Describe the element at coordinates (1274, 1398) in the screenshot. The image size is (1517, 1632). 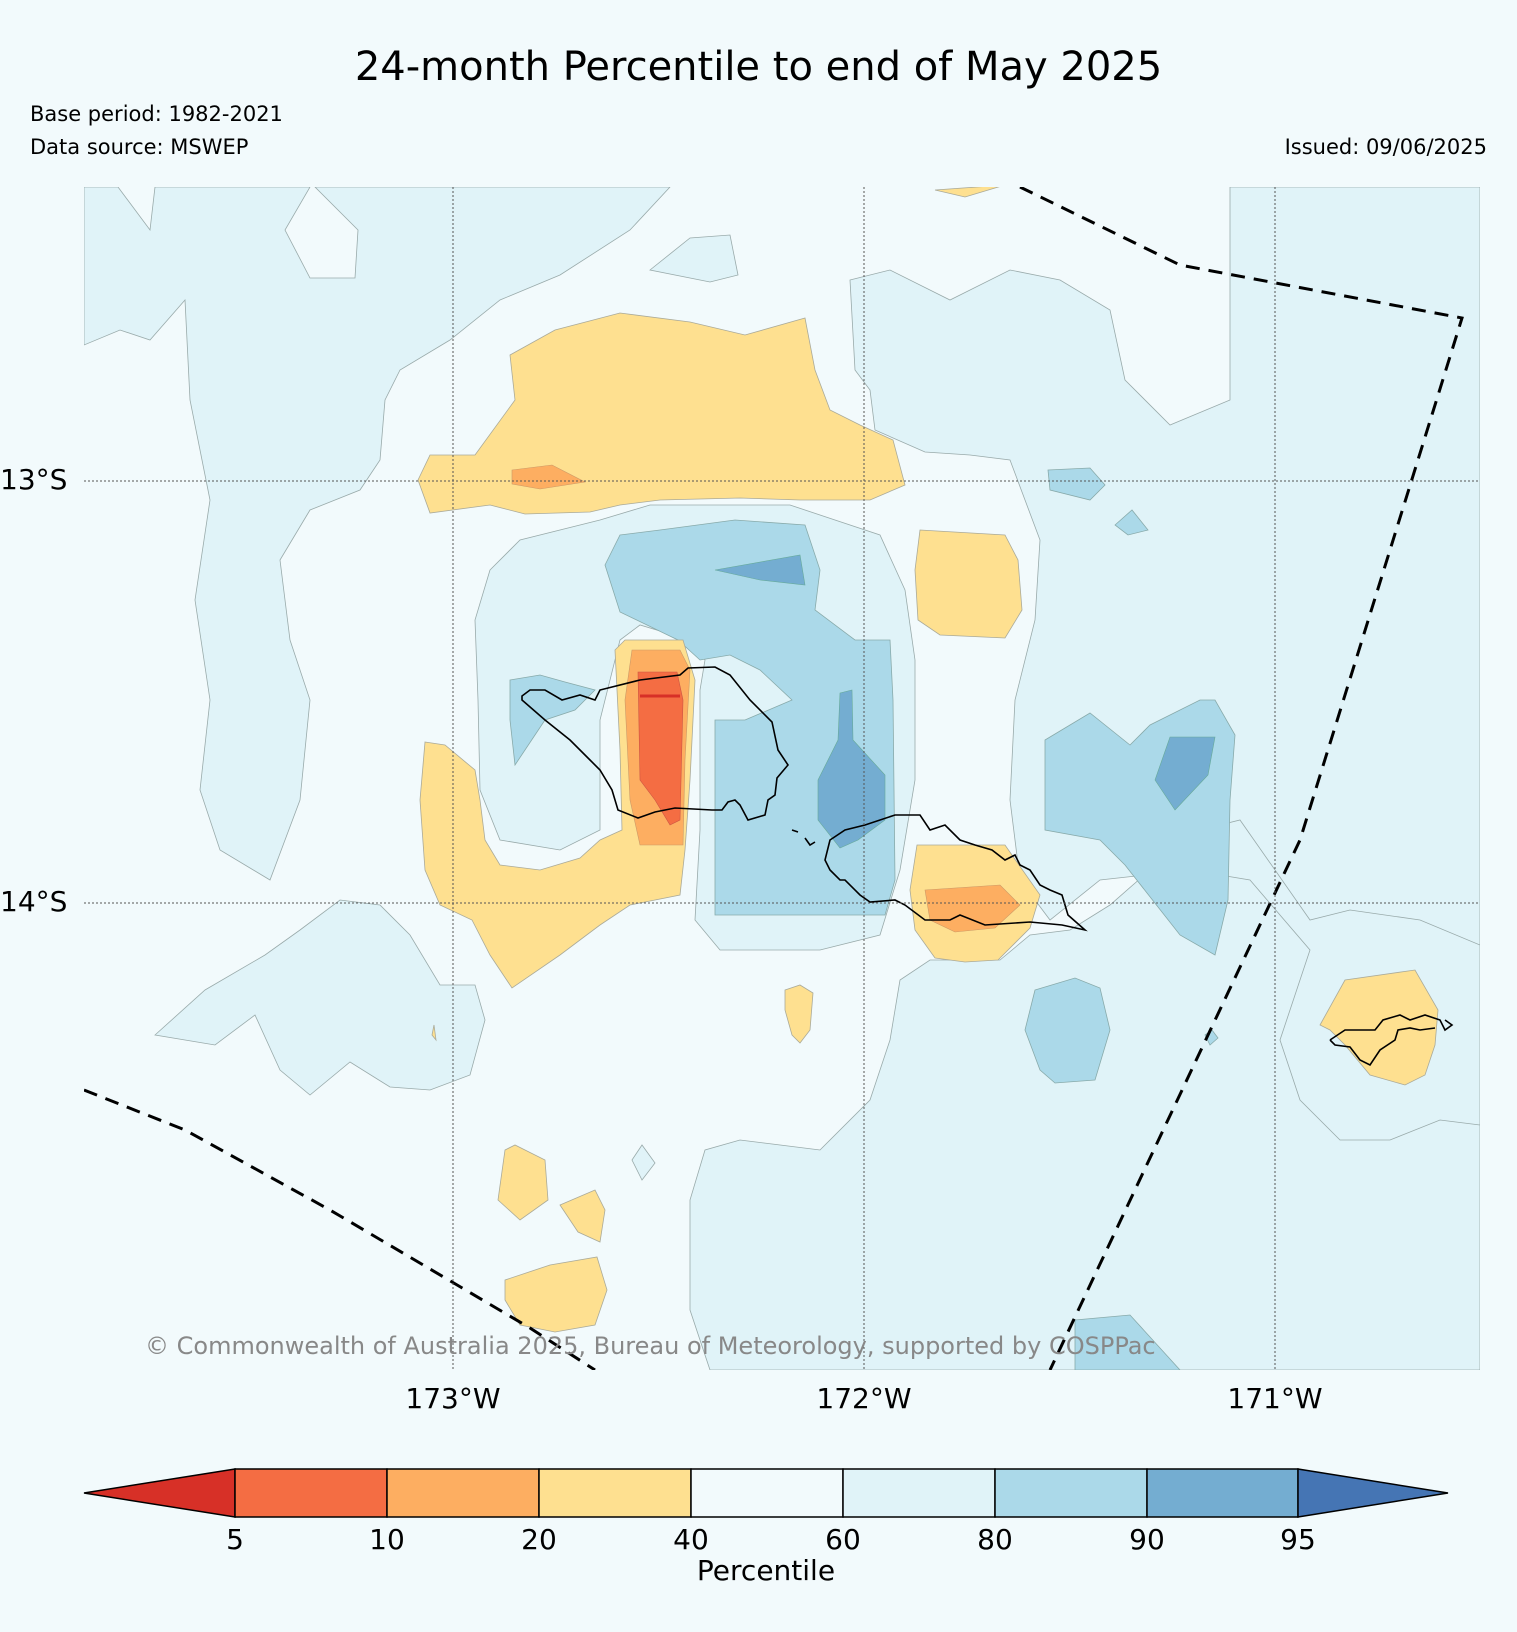
I see `lon-label-171w: 171°W` at that location.